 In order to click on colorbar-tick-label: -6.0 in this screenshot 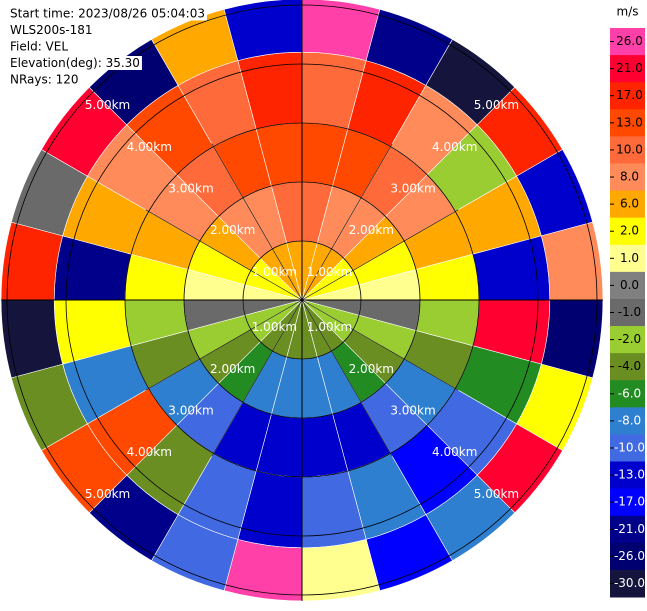, I will do `click(629, 393)`.